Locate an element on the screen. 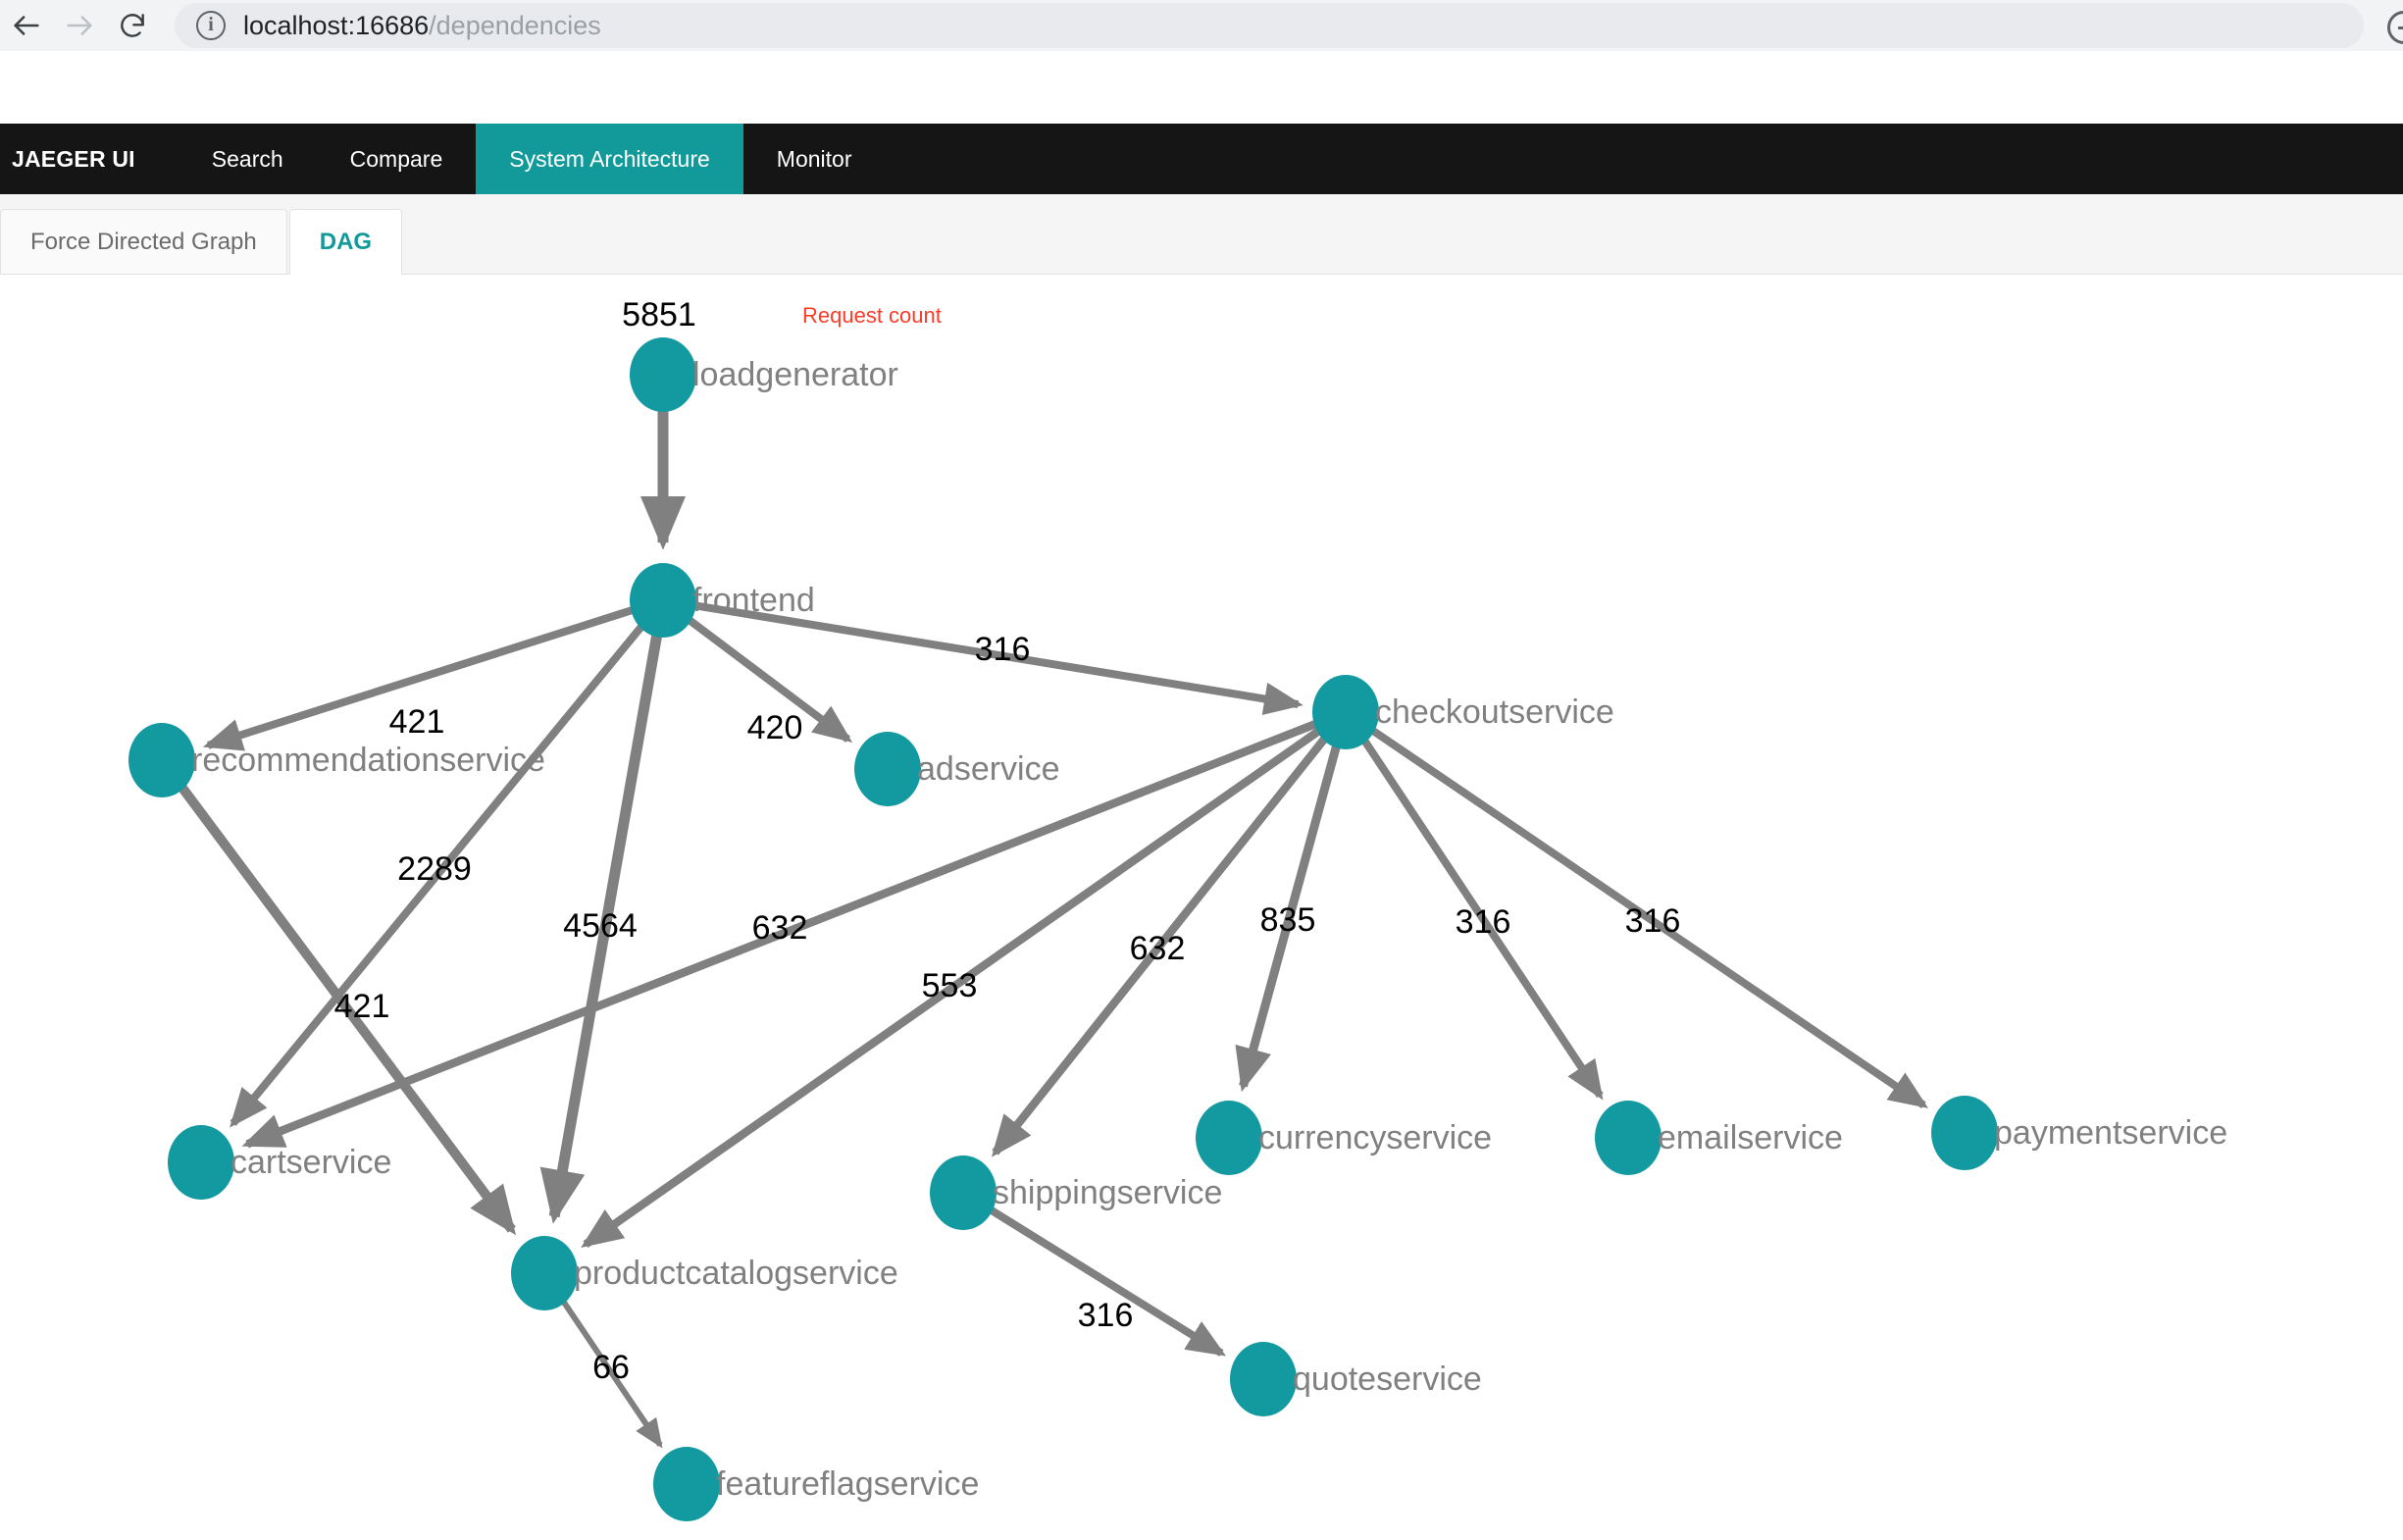 The width and height of the screenshot is (2403, 1540). dag-node-label: shippingservice is located at coordinates (1107, 1192).